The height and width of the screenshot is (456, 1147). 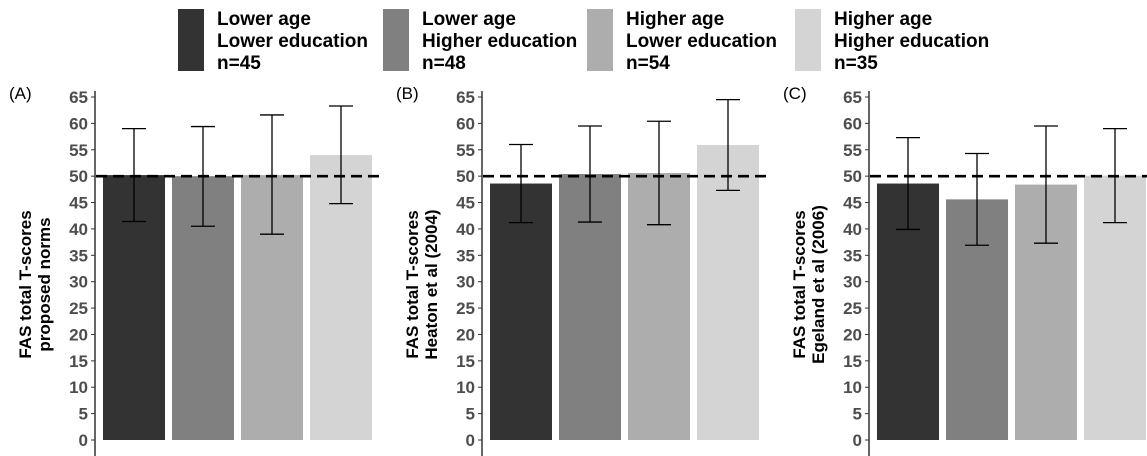 What do you see at coordinates (795, 93) in the screenshot?
I see `panel-label: (C)` at bounding box center [795, 93].